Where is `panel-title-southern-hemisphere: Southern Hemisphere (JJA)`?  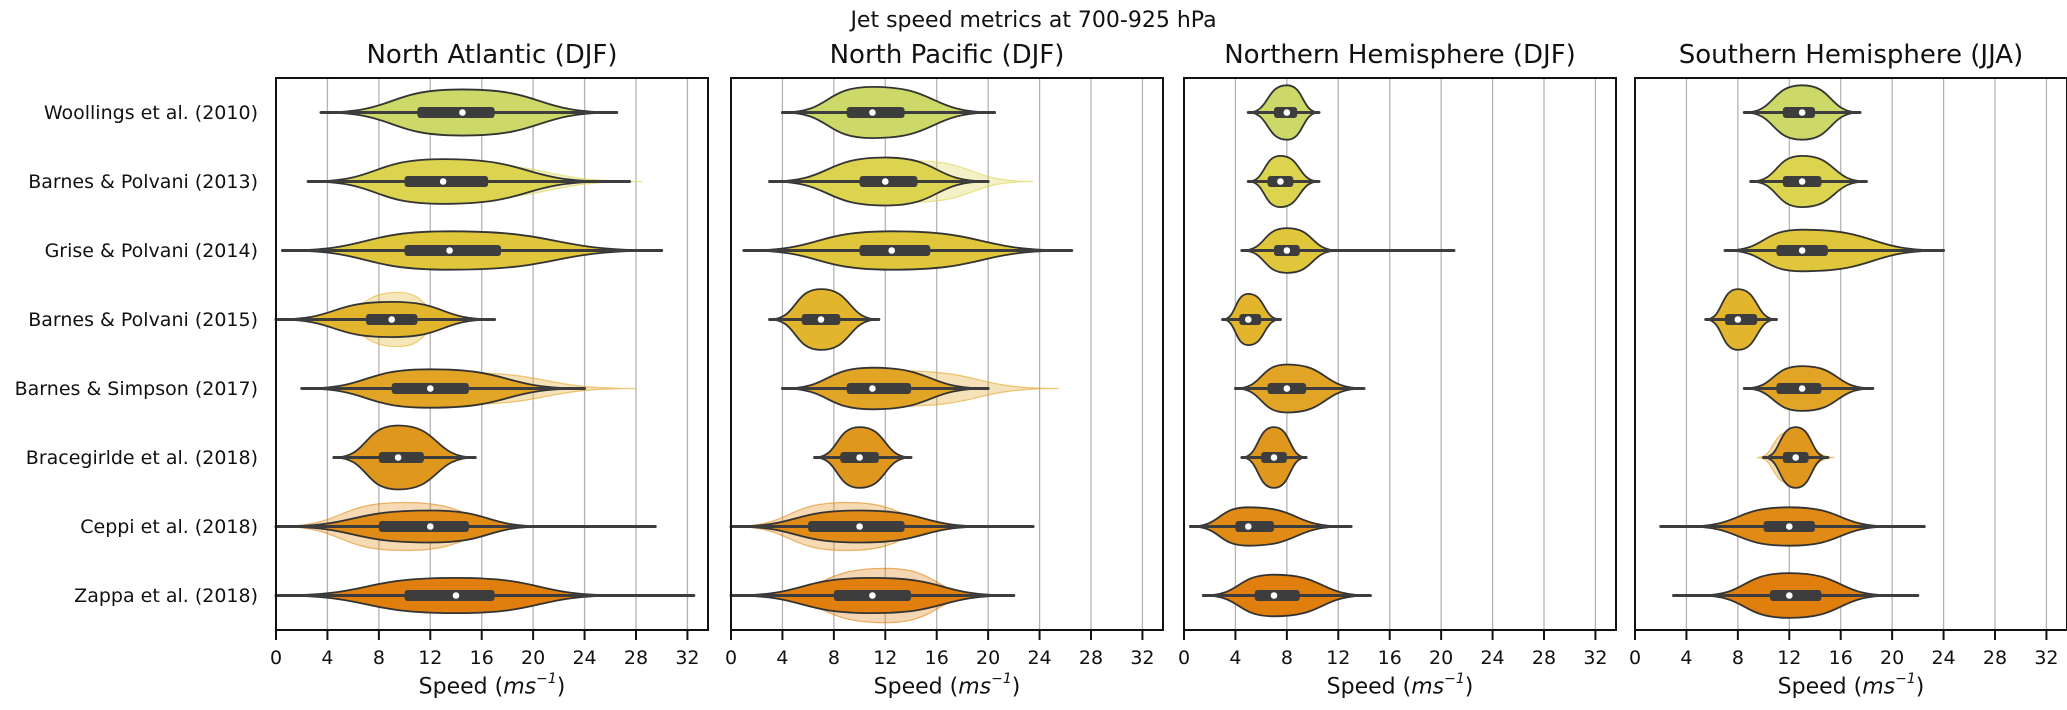 panel-title-southern-hemisphere: Southern Hemisphere (JJA) is located at coordinates (1851, 55).